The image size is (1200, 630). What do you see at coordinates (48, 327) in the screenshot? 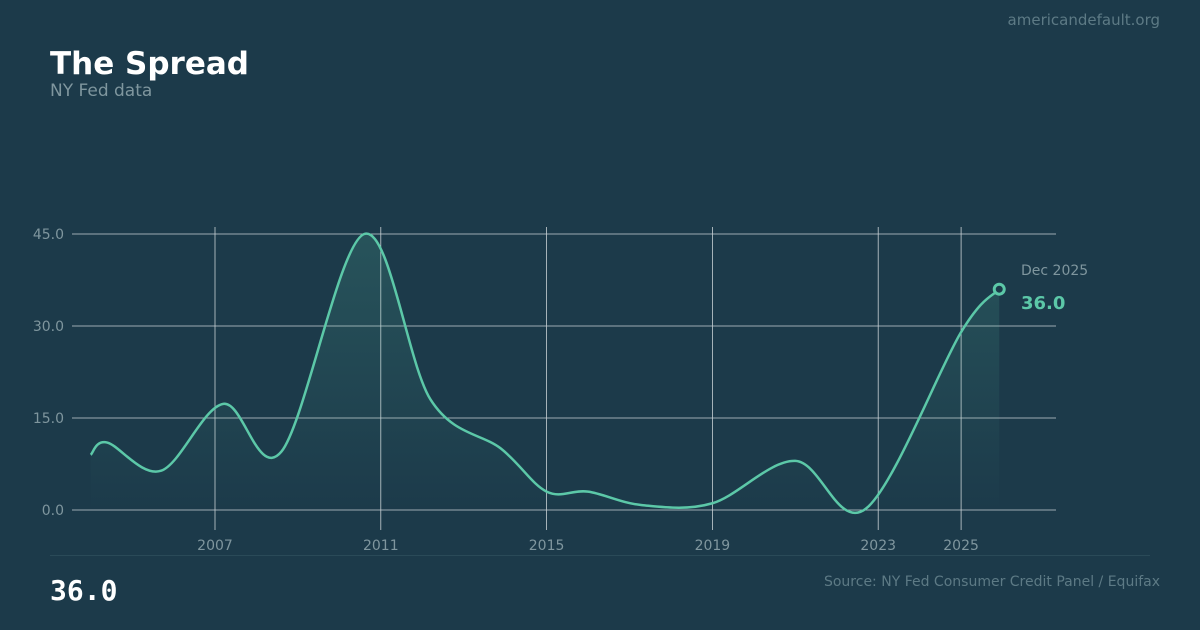
I see `y-tick-label: 30.0` at bounding box center [48, 327].